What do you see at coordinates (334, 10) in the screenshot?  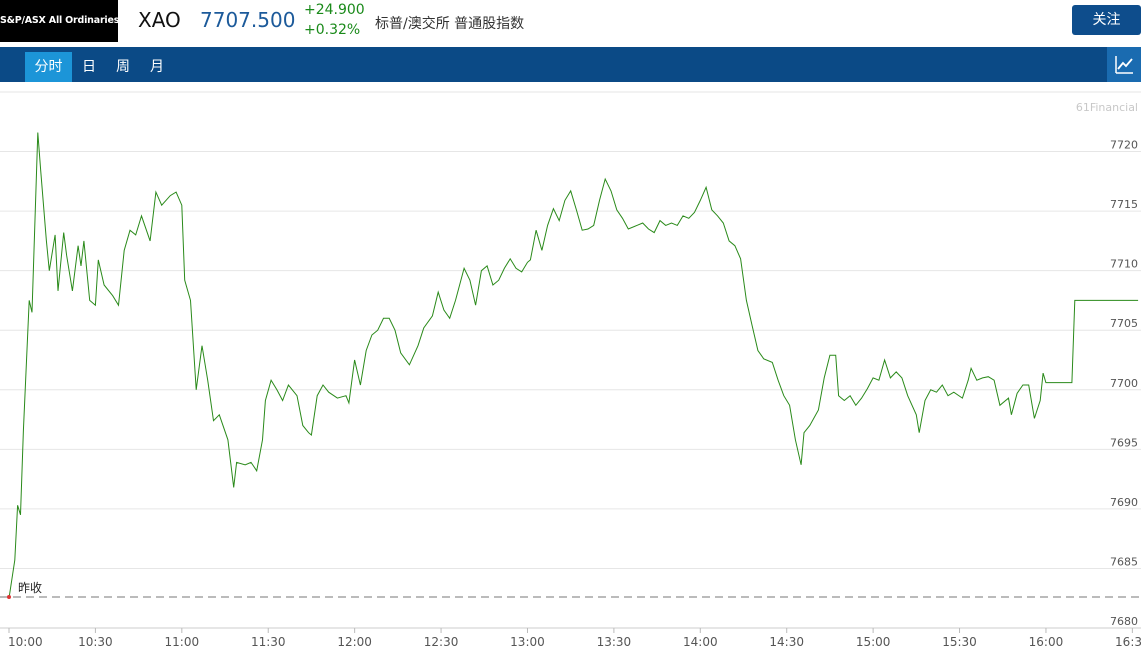 I see `change: +24.900` at bounding box center [334, 10].